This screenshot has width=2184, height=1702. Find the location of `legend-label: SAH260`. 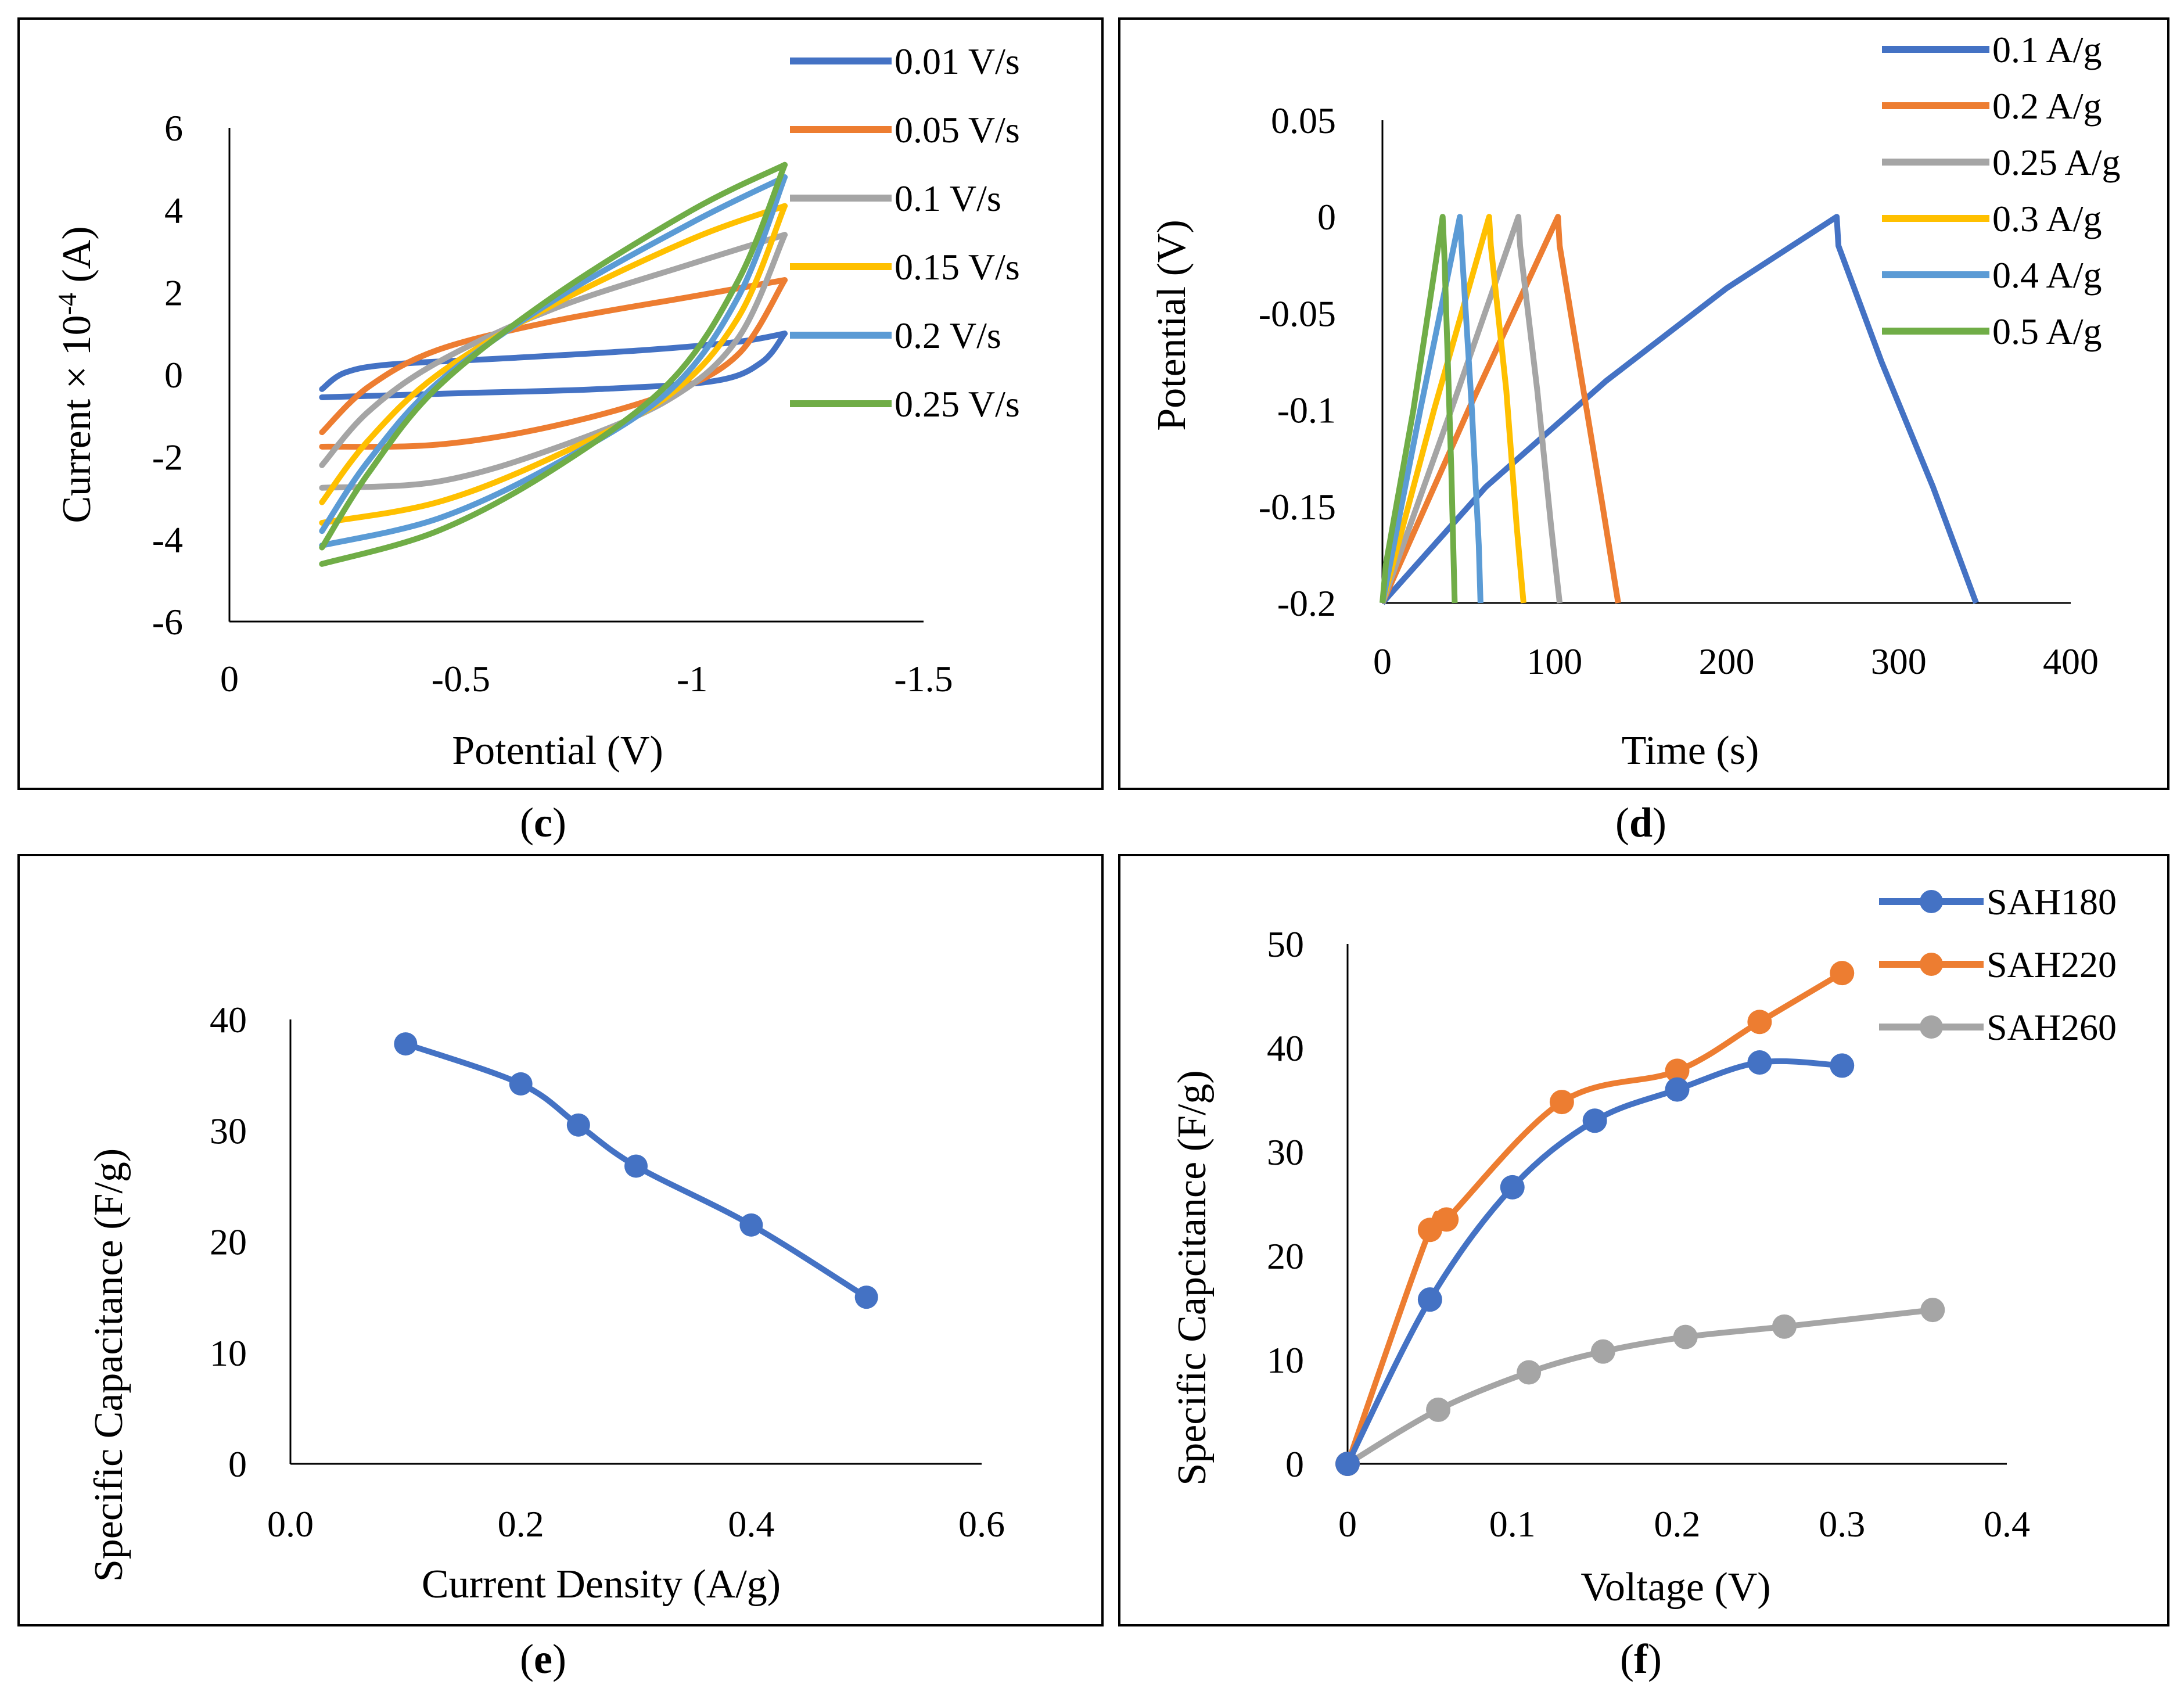

legend-label: SAH260 is located at coordinates (2052, 1028).